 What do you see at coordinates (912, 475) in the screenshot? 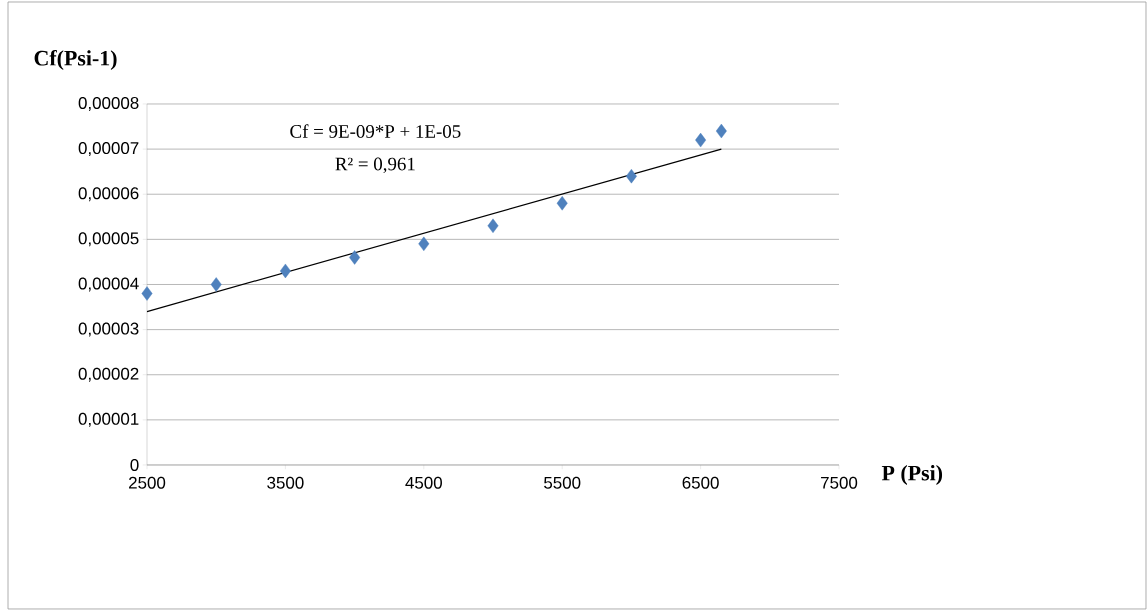
I see `x-axis-title: P (Psi)` at bounding box center [912, 475].